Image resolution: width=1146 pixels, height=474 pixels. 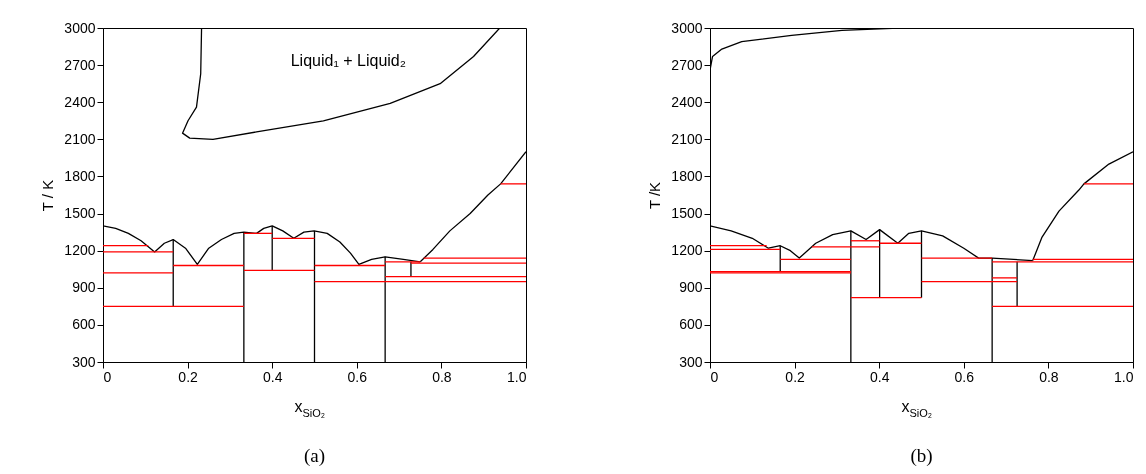 I want to click on text: (b), so click(x=921, y=456).